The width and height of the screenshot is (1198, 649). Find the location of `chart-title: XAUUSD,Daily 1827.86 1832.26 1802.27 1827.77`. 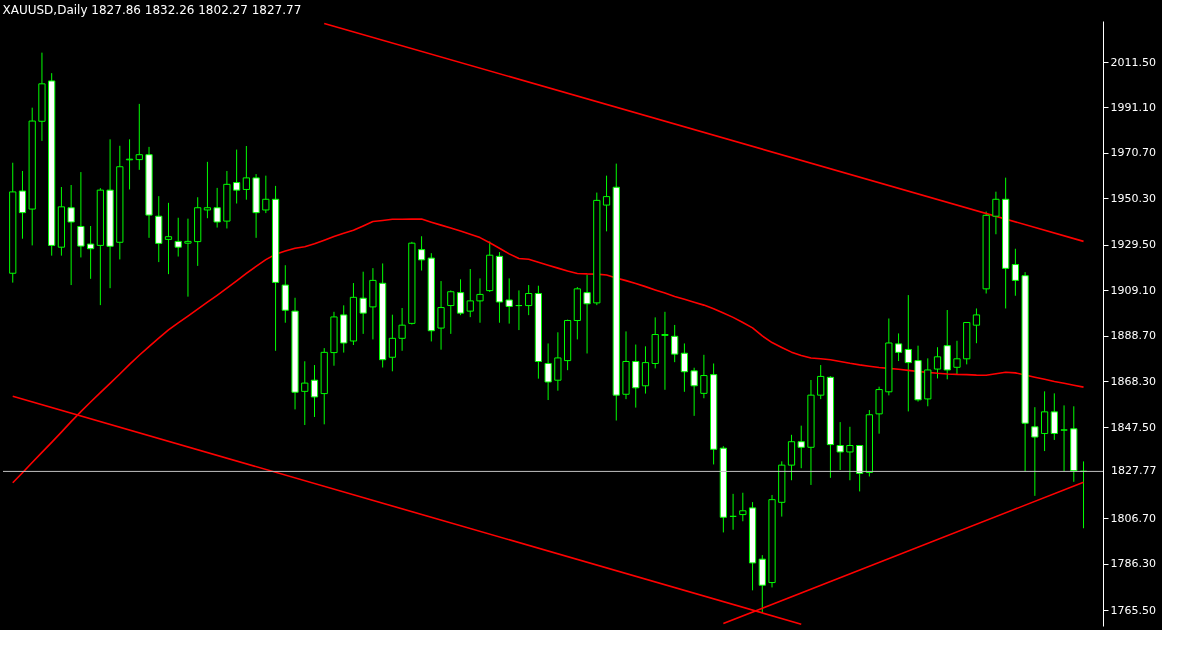

chart-title: XAUUSD,Daily 1827.86 1832.26 1802.27 1827.77 is located at coordinates (152, 10).